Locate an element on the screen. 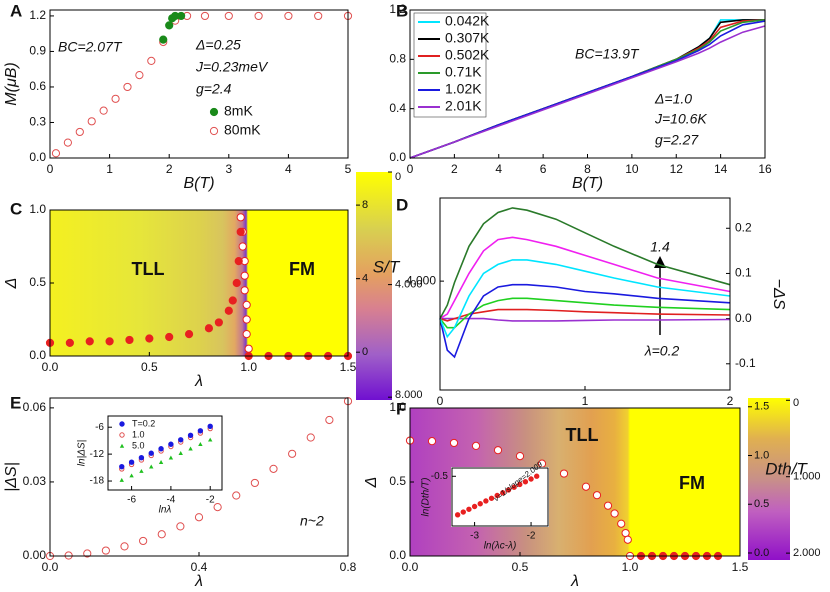 This screenshot has width=830, height=592. x-axis-label: ln(λc-λ) is located at coordinates (500, 546).